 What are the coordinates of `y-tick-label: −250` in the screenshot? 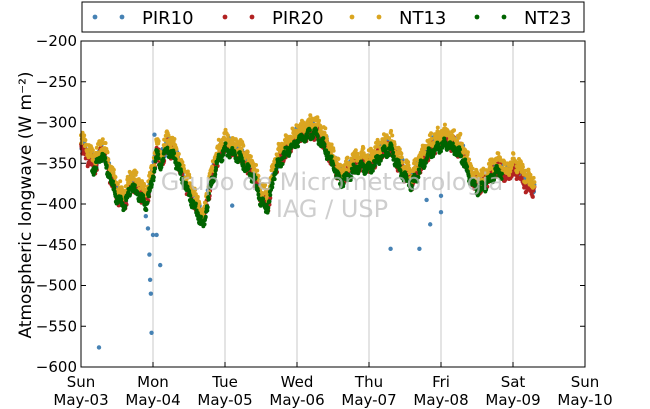 It's located at (56, 82).